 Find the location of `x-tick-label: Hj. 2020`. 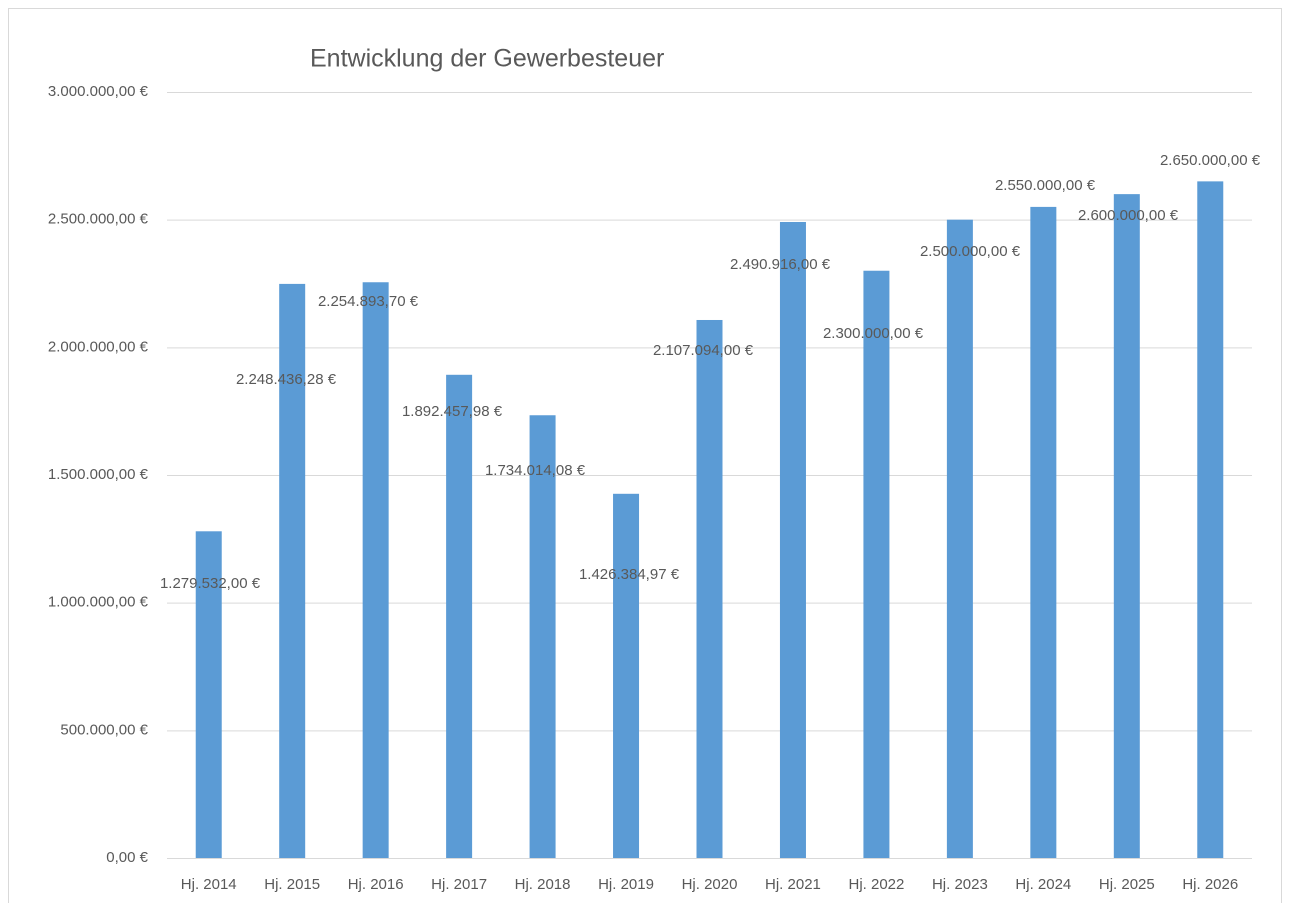

x-tick-label: Hj. 2020 is located at coordinates (710, 884).